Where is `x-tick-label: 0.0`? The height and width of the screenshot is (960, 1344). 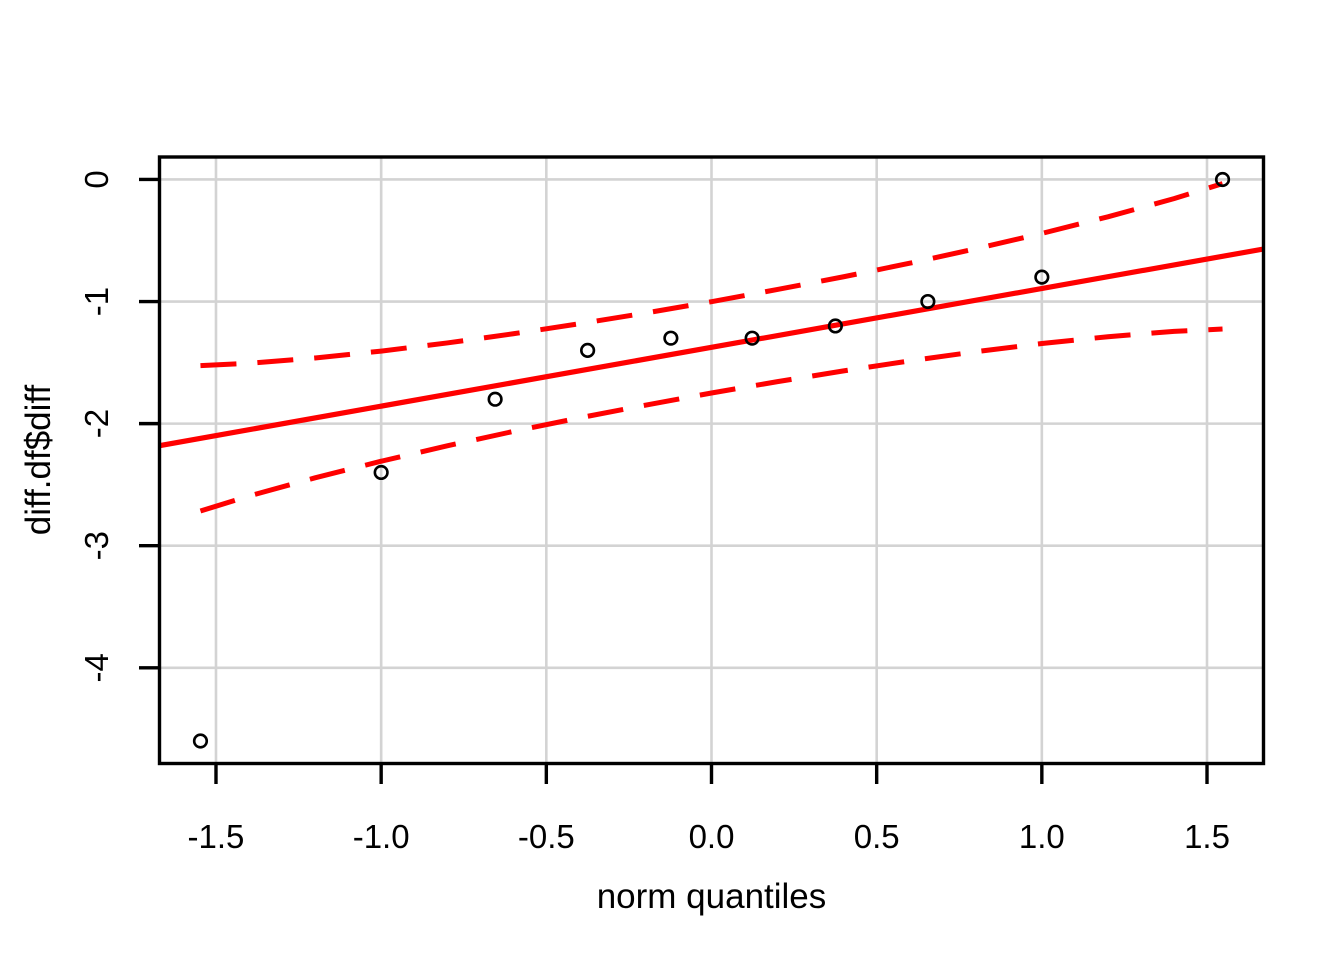
x-tick-label: 0.0 is located at coordinates (712, 836).